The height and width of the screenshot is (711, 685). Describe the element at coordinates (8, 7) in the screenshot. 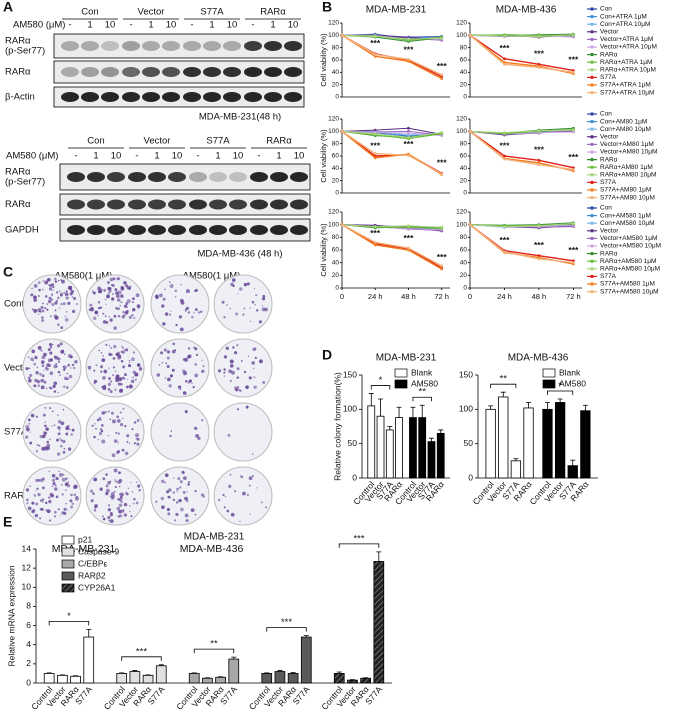

I see `panel-label: A` at that location.